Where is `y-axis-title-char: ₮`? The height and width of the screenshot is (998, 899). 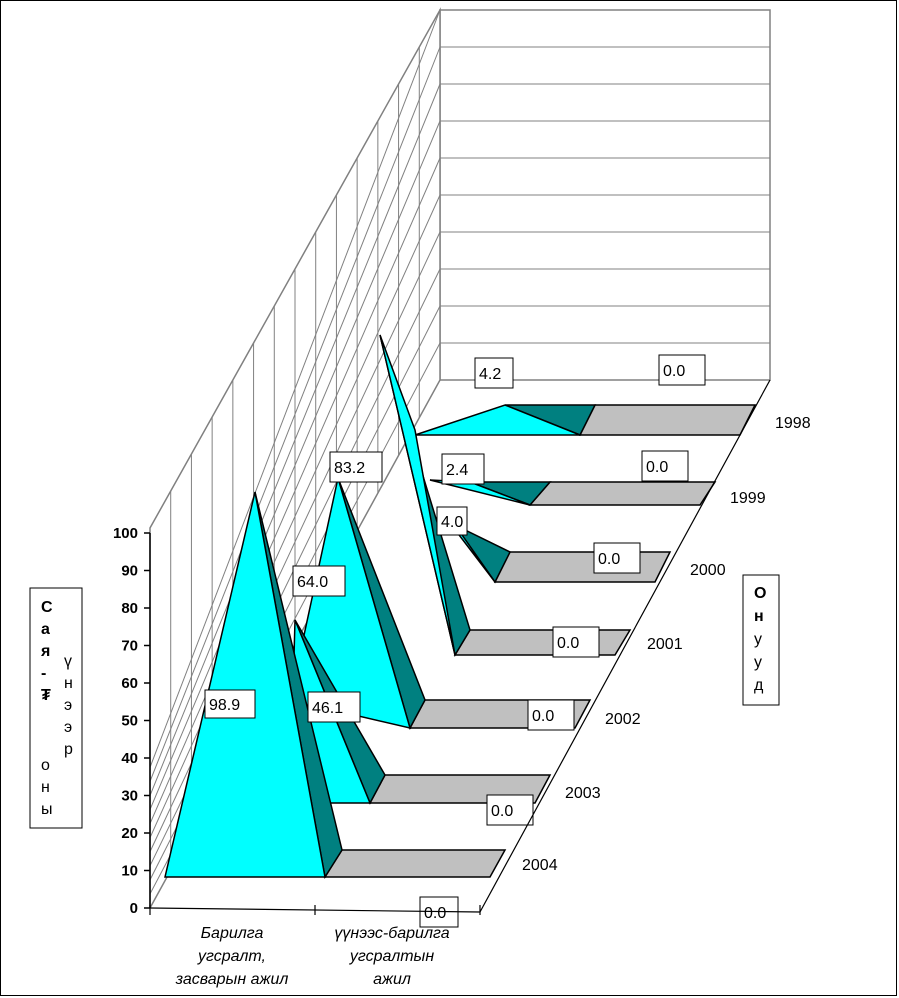 y-axis-title-char: ₮ is located at coordinates (46, 695).